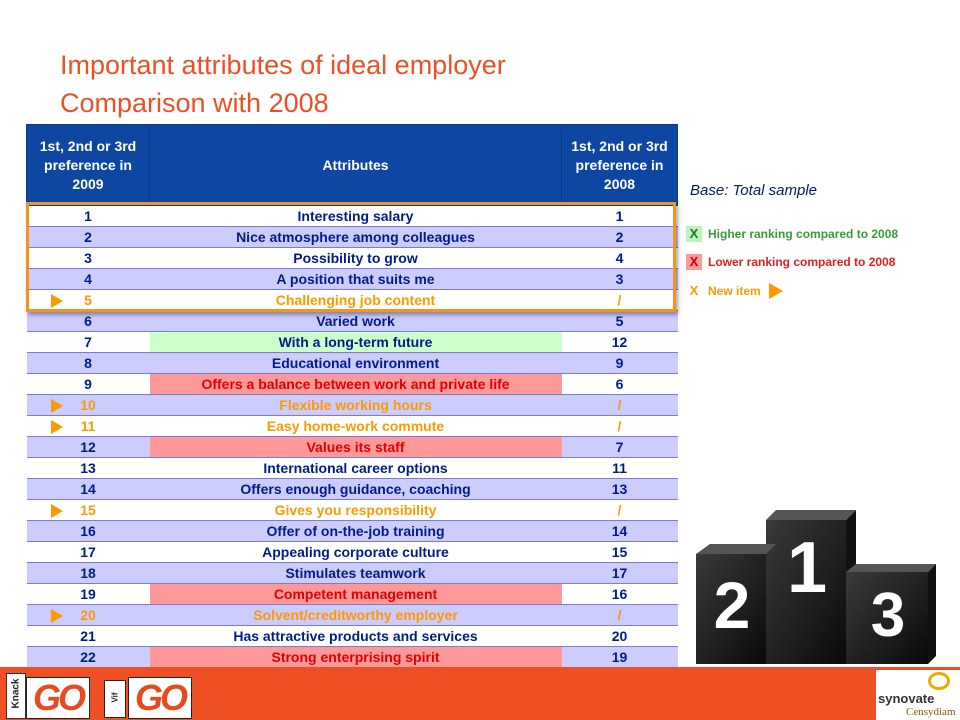 This screenshot has width=960, height=720. What do you see at coordinates (16, 696) in the screenshot?
I see `knack-logo: Knack` at bounding box center [16, 696].